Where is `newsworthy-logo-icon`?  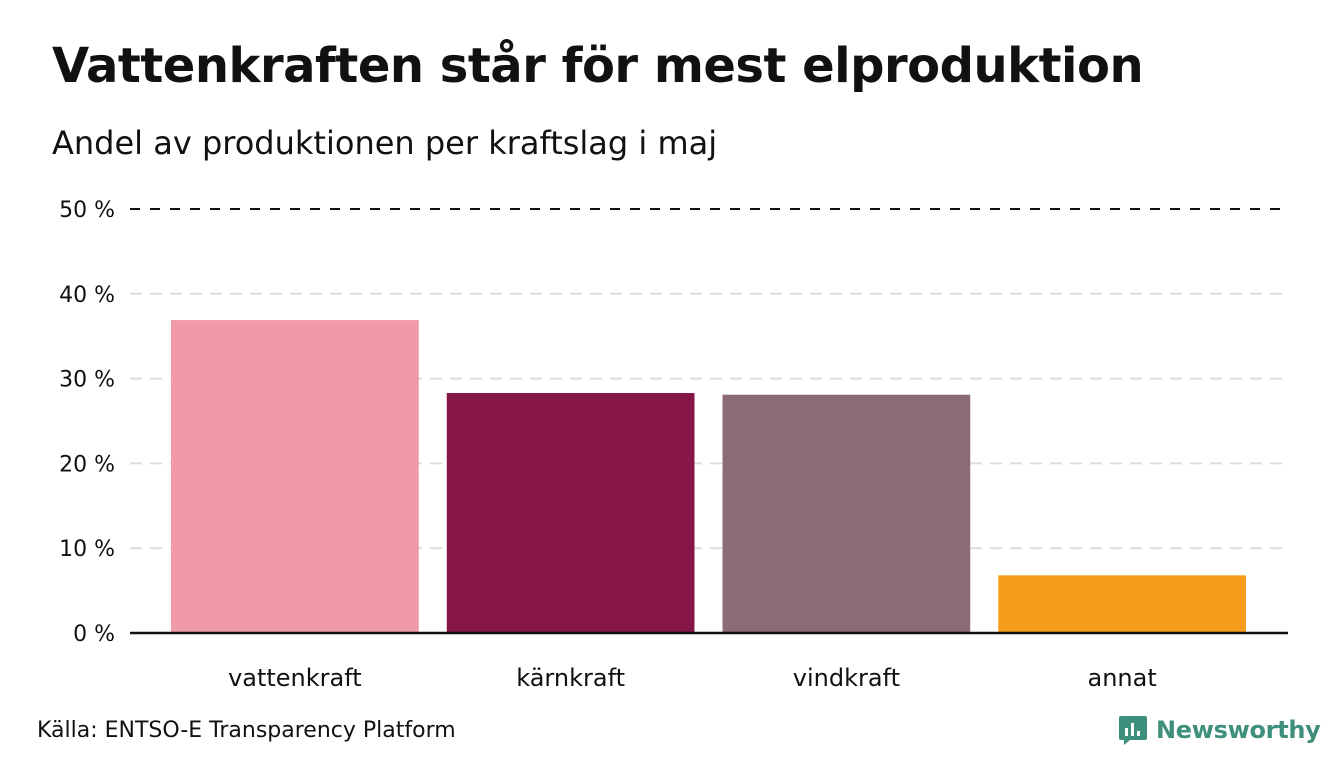
newsworthy-logo-icon is located at coordinates (1133, 730).